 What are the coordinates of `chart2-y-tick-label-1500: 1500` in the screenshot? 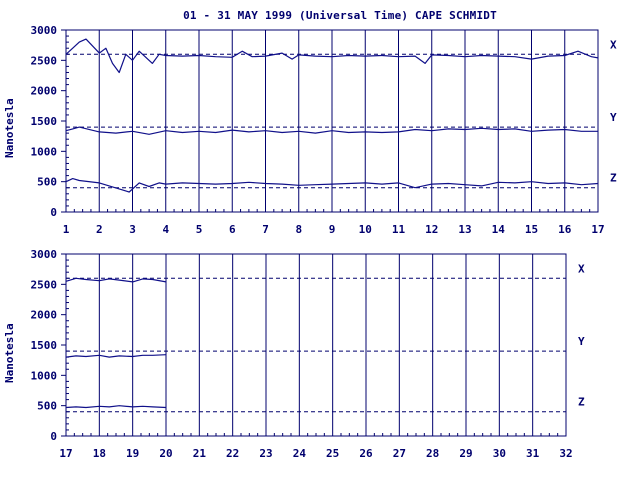 It's located at (44, 345).